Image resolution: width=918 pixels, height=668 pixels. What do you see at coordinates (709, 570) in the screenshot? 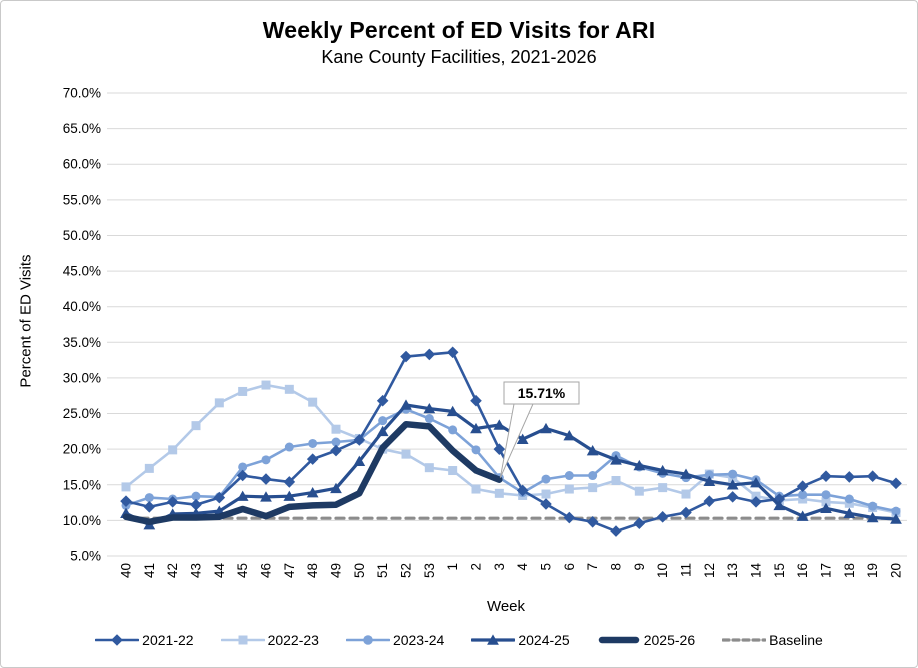
I see `x-tick-label: 12` at bounding box center [709, 570].